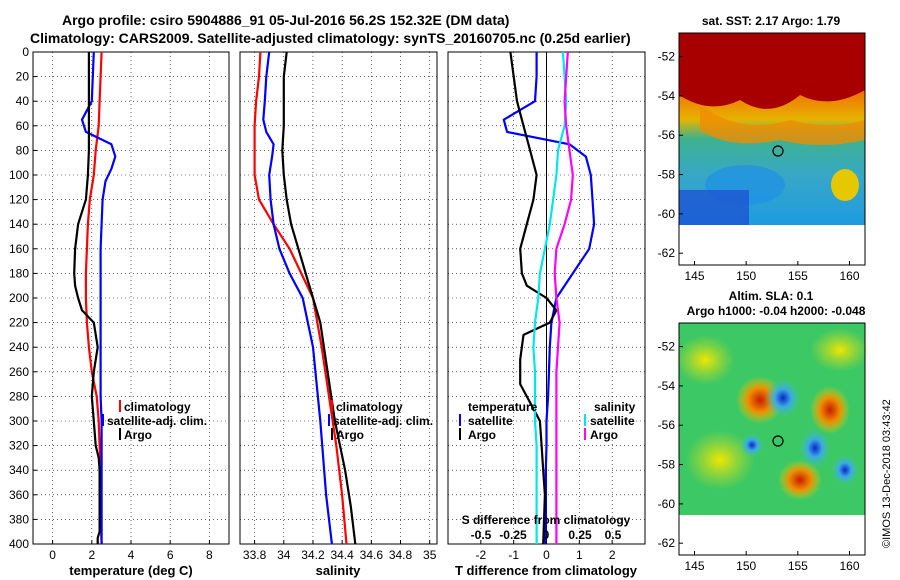 This screenshot has width=900, height=580. What do you see at coordinates (19, 495) in the screenshot?
I see `y-tick-label: 360` at bounding box center [19, 495].